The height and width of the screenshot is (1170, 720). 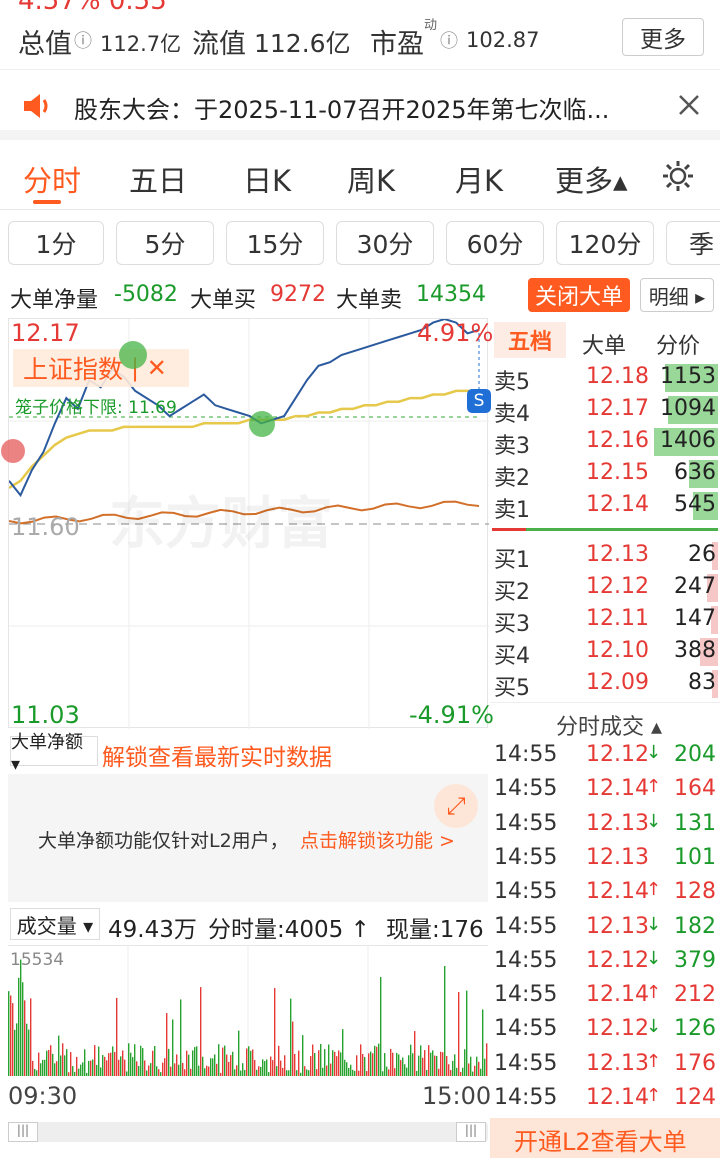 What do you see at coordinates (605, 997) in the screenshot?
I see `trade-row: 14:55 12.14 ↑ 212` at bounding box center [605, 997].